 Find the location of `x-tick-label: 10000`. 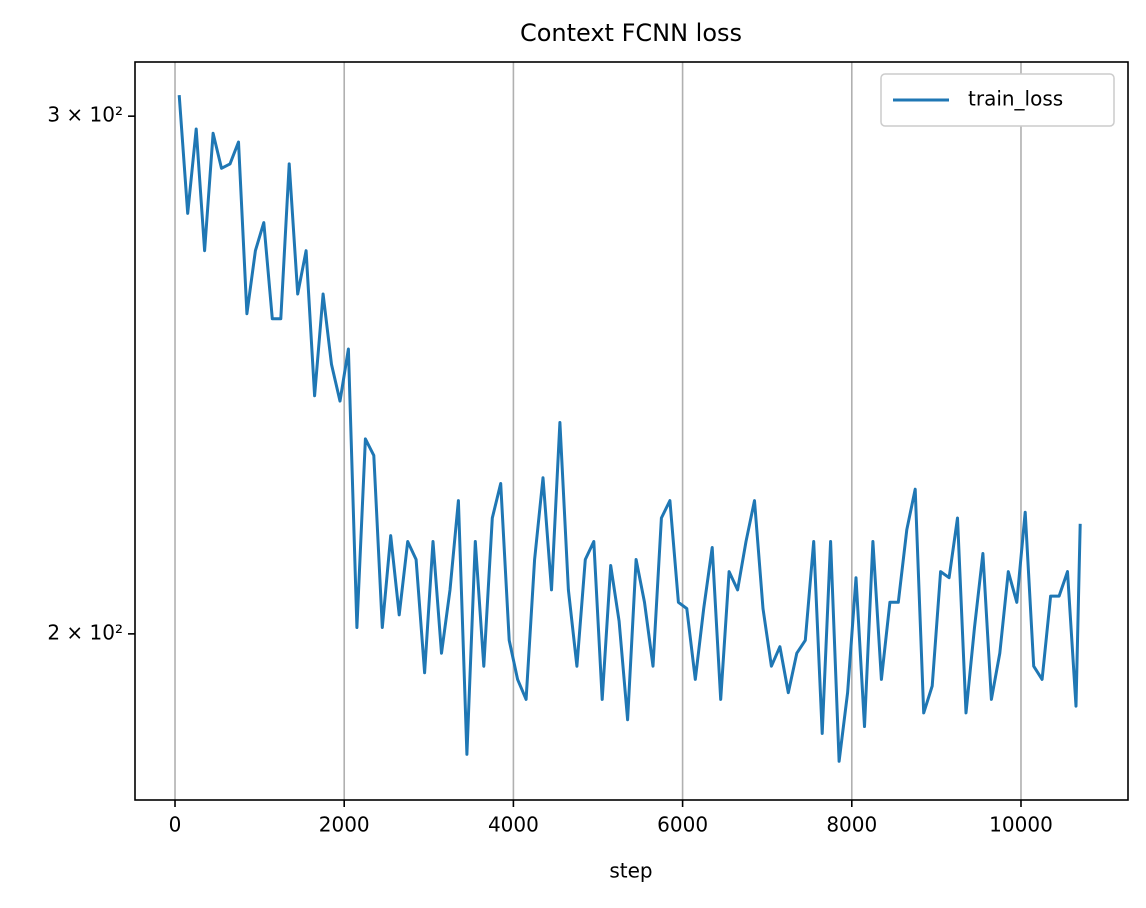

x-tick-label: 10000 is located at coordinates (1021, 825).